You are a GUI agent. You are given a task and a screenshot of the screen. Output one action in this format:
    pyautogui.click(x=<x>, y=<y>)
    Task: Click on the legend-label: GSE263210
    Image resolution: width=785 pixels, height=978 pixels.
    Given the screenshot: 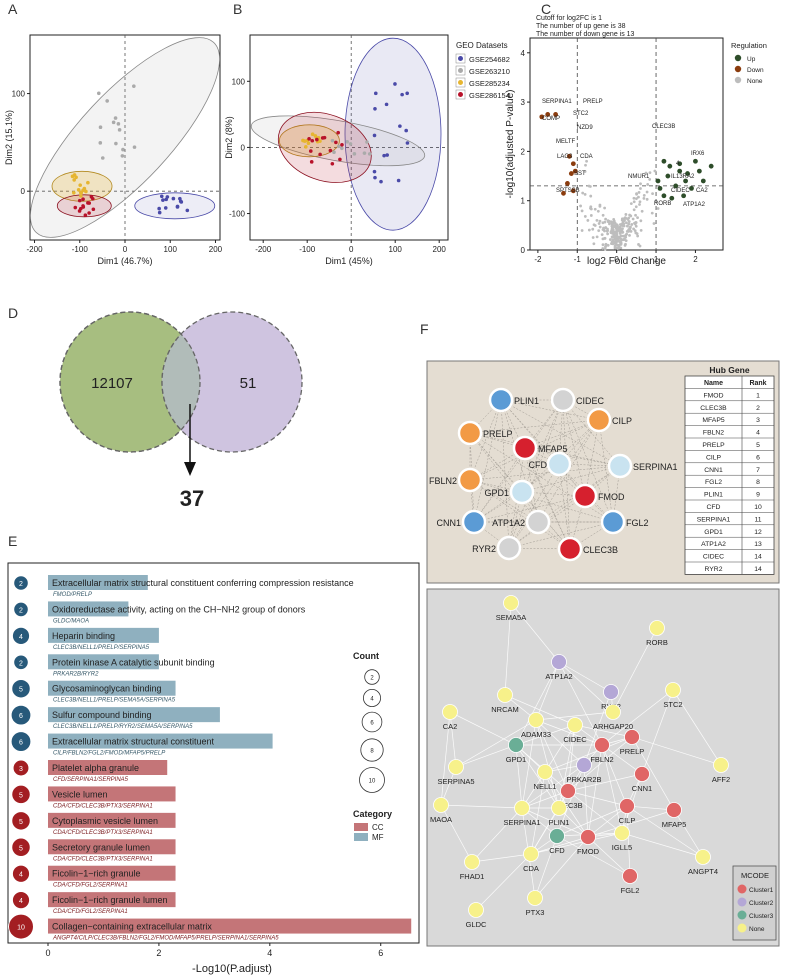 What is the action you would take?
    pyautogui.click(x=489, y=71)
    